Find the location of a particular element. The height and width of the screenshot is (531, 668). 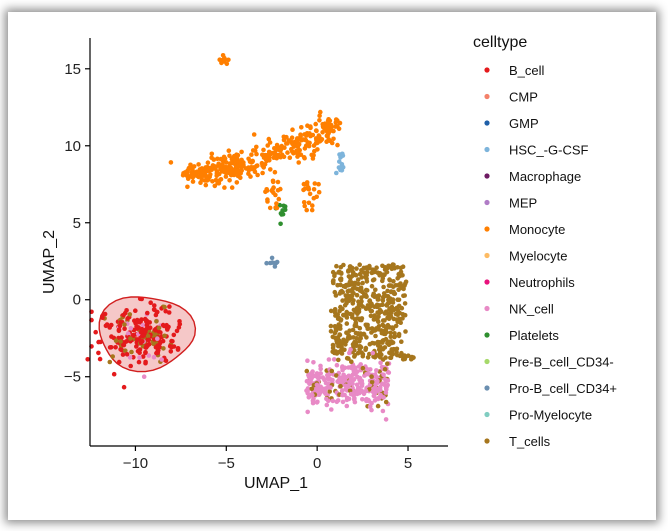

x-tick-label: −10 is located at coordinates (135, 463).